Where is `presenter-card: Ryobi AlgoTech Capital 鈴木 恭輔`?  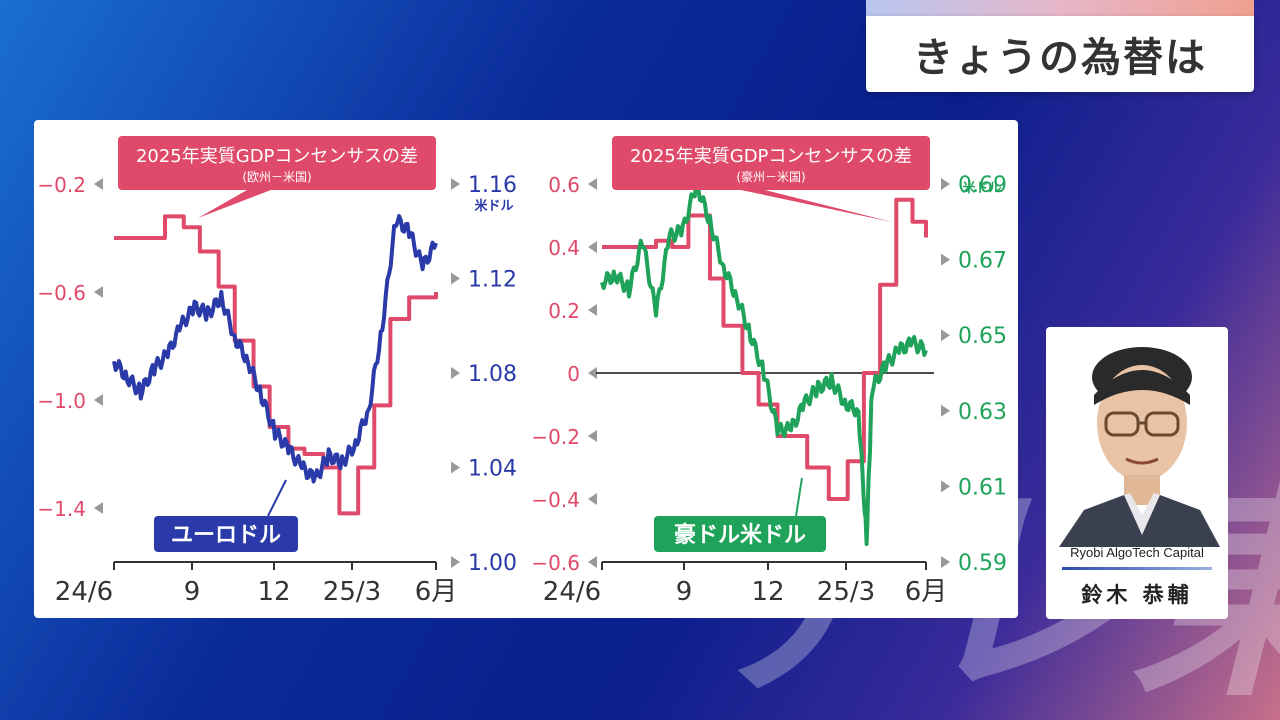 presenter-card: Ryobi AlgoTech Capital 鈴木 恭輔 is located at coordinates (1137, 473).